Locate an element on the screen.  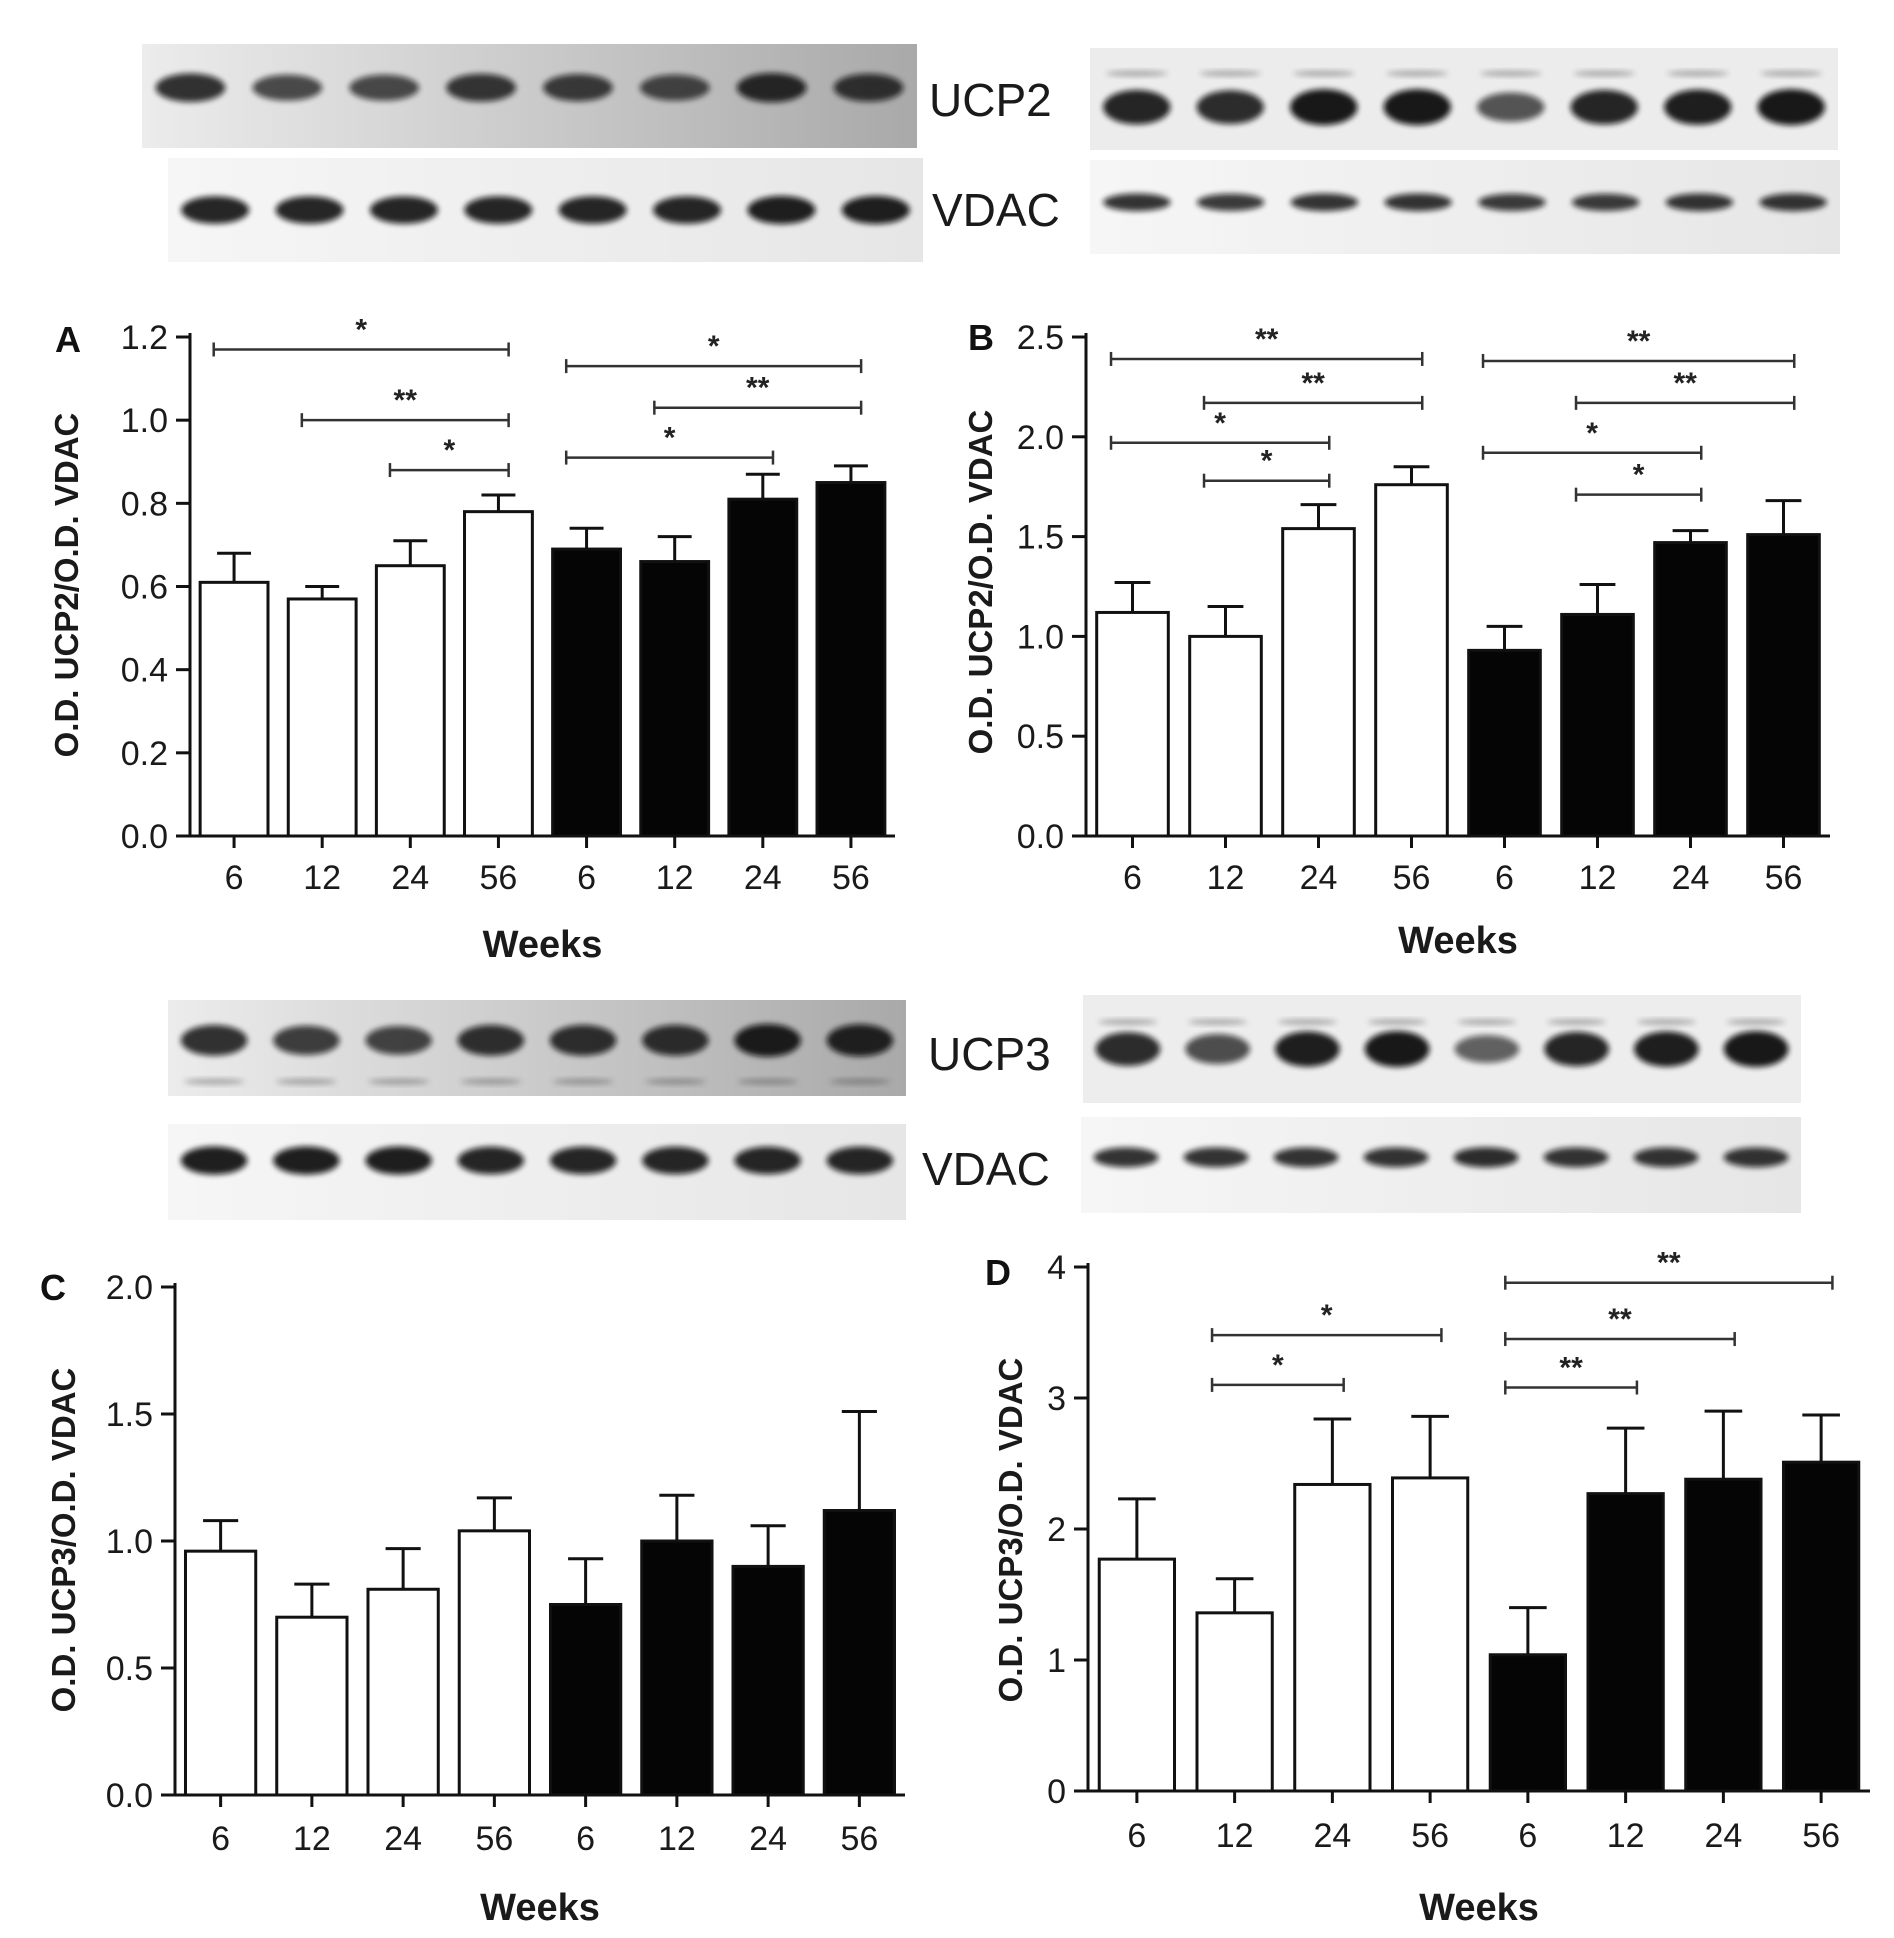
blot-ucp2-left is located at coordinates (529, 96).